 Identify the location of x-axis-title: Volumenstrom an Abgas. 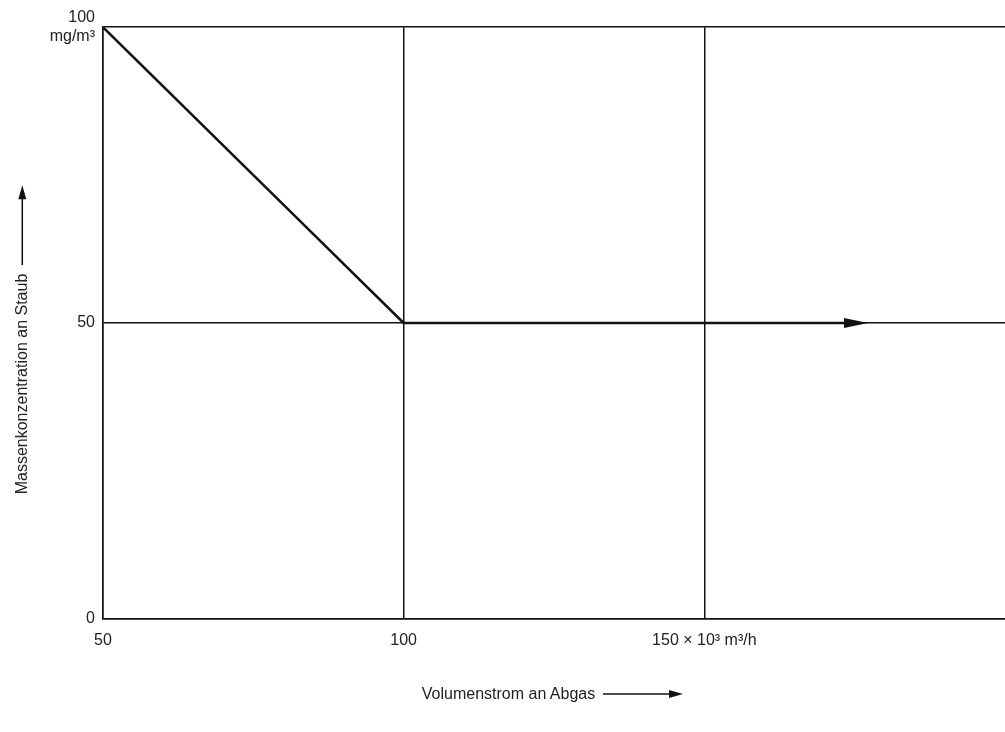
(508, 694).